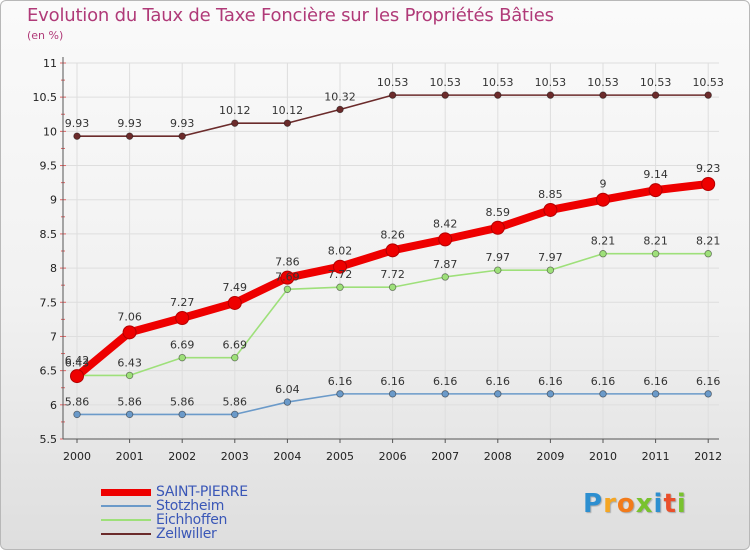 Image resolution: width=750 pixels, height=550 pixels. I want to click on logo-letter: P, so click(593, 504).